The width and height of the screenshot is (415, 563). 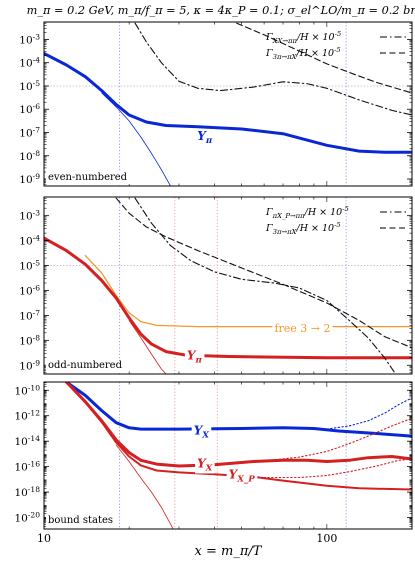 I want to click on tick-label: 10⁻¹⁰, so click(x=27, y=390).